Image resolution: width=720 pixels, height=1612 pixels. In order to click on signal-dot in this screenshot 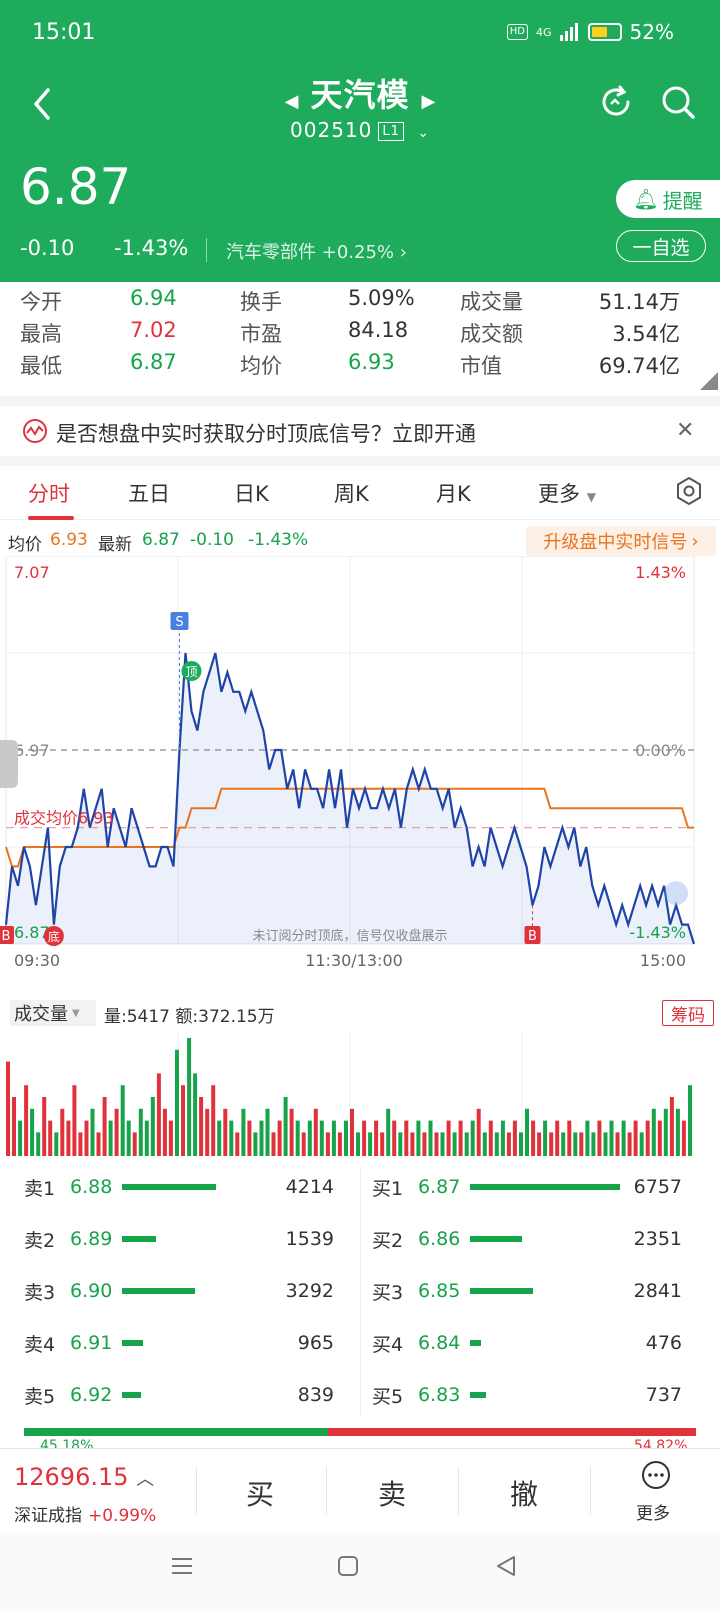, I will do `click(191, 671)`.